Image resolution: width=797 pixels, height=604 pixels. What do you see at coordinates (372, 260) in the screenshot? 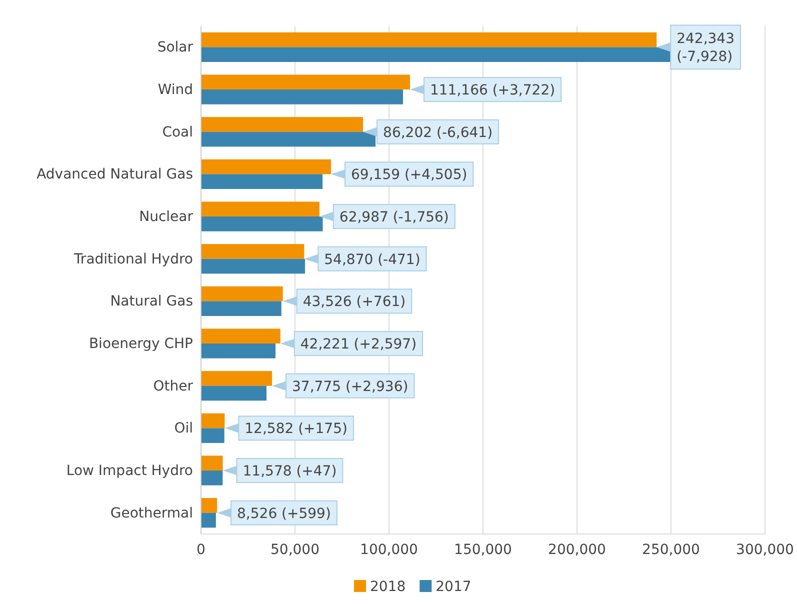
I see `data-label: 54,870 (-471)` at bounding box center [372, 260].